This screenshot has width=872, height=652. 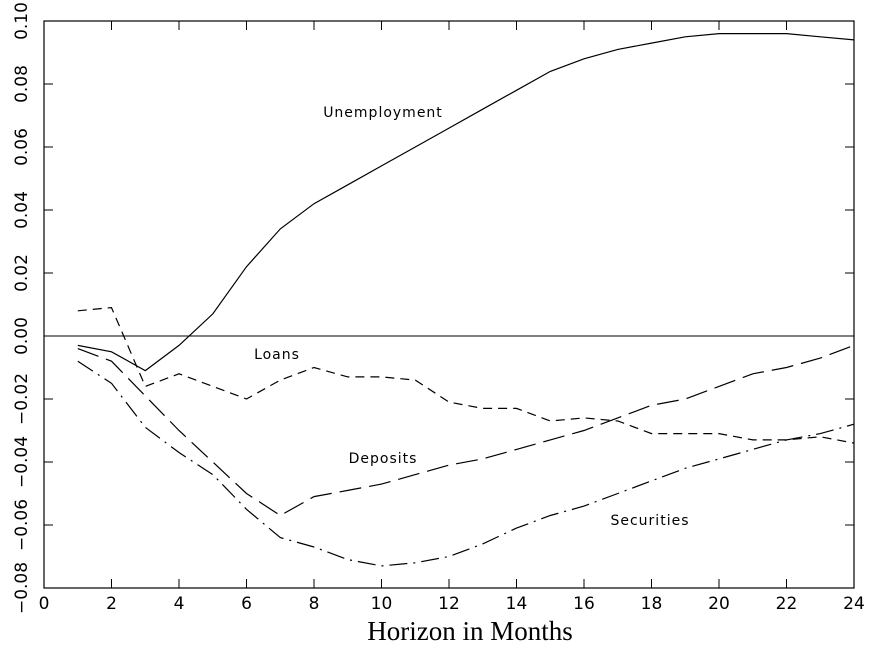 What do you see at coordinates (22, 273) in the screenshot?
I see `y-tick-label: 0.02` at bounding box center [22, 273].